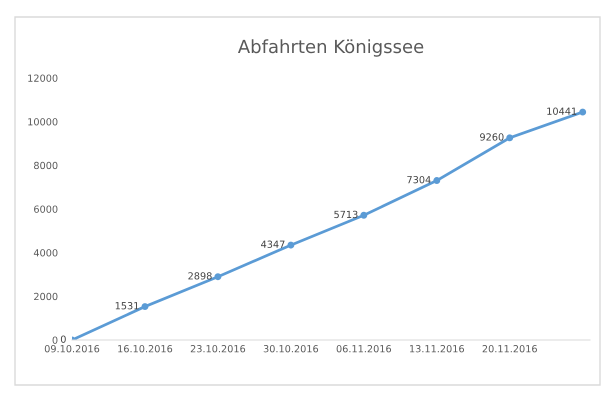  I want to click on x-tick-label: 06.11.2016, so click(364, 348).